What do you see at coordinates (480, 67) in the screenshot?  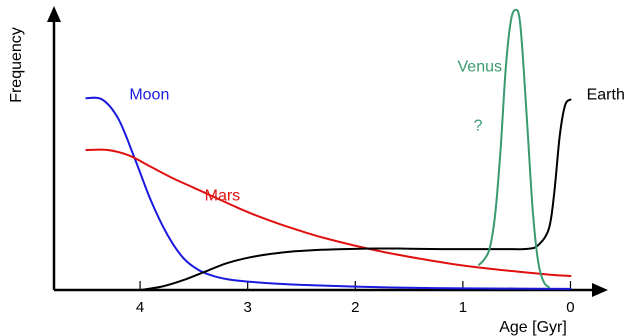 I see `series-label-venus: Venus` at bounding box center [480, 67].